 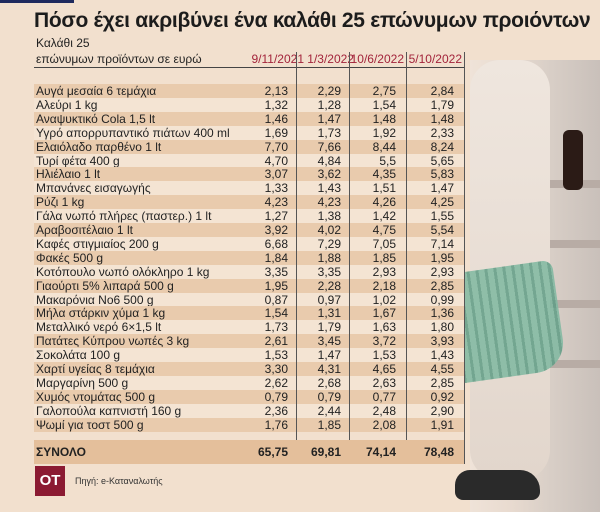 I want to click on row-label: Γιαούρτι 5% λιπαρά 500 g, so click(x=105, y=285).